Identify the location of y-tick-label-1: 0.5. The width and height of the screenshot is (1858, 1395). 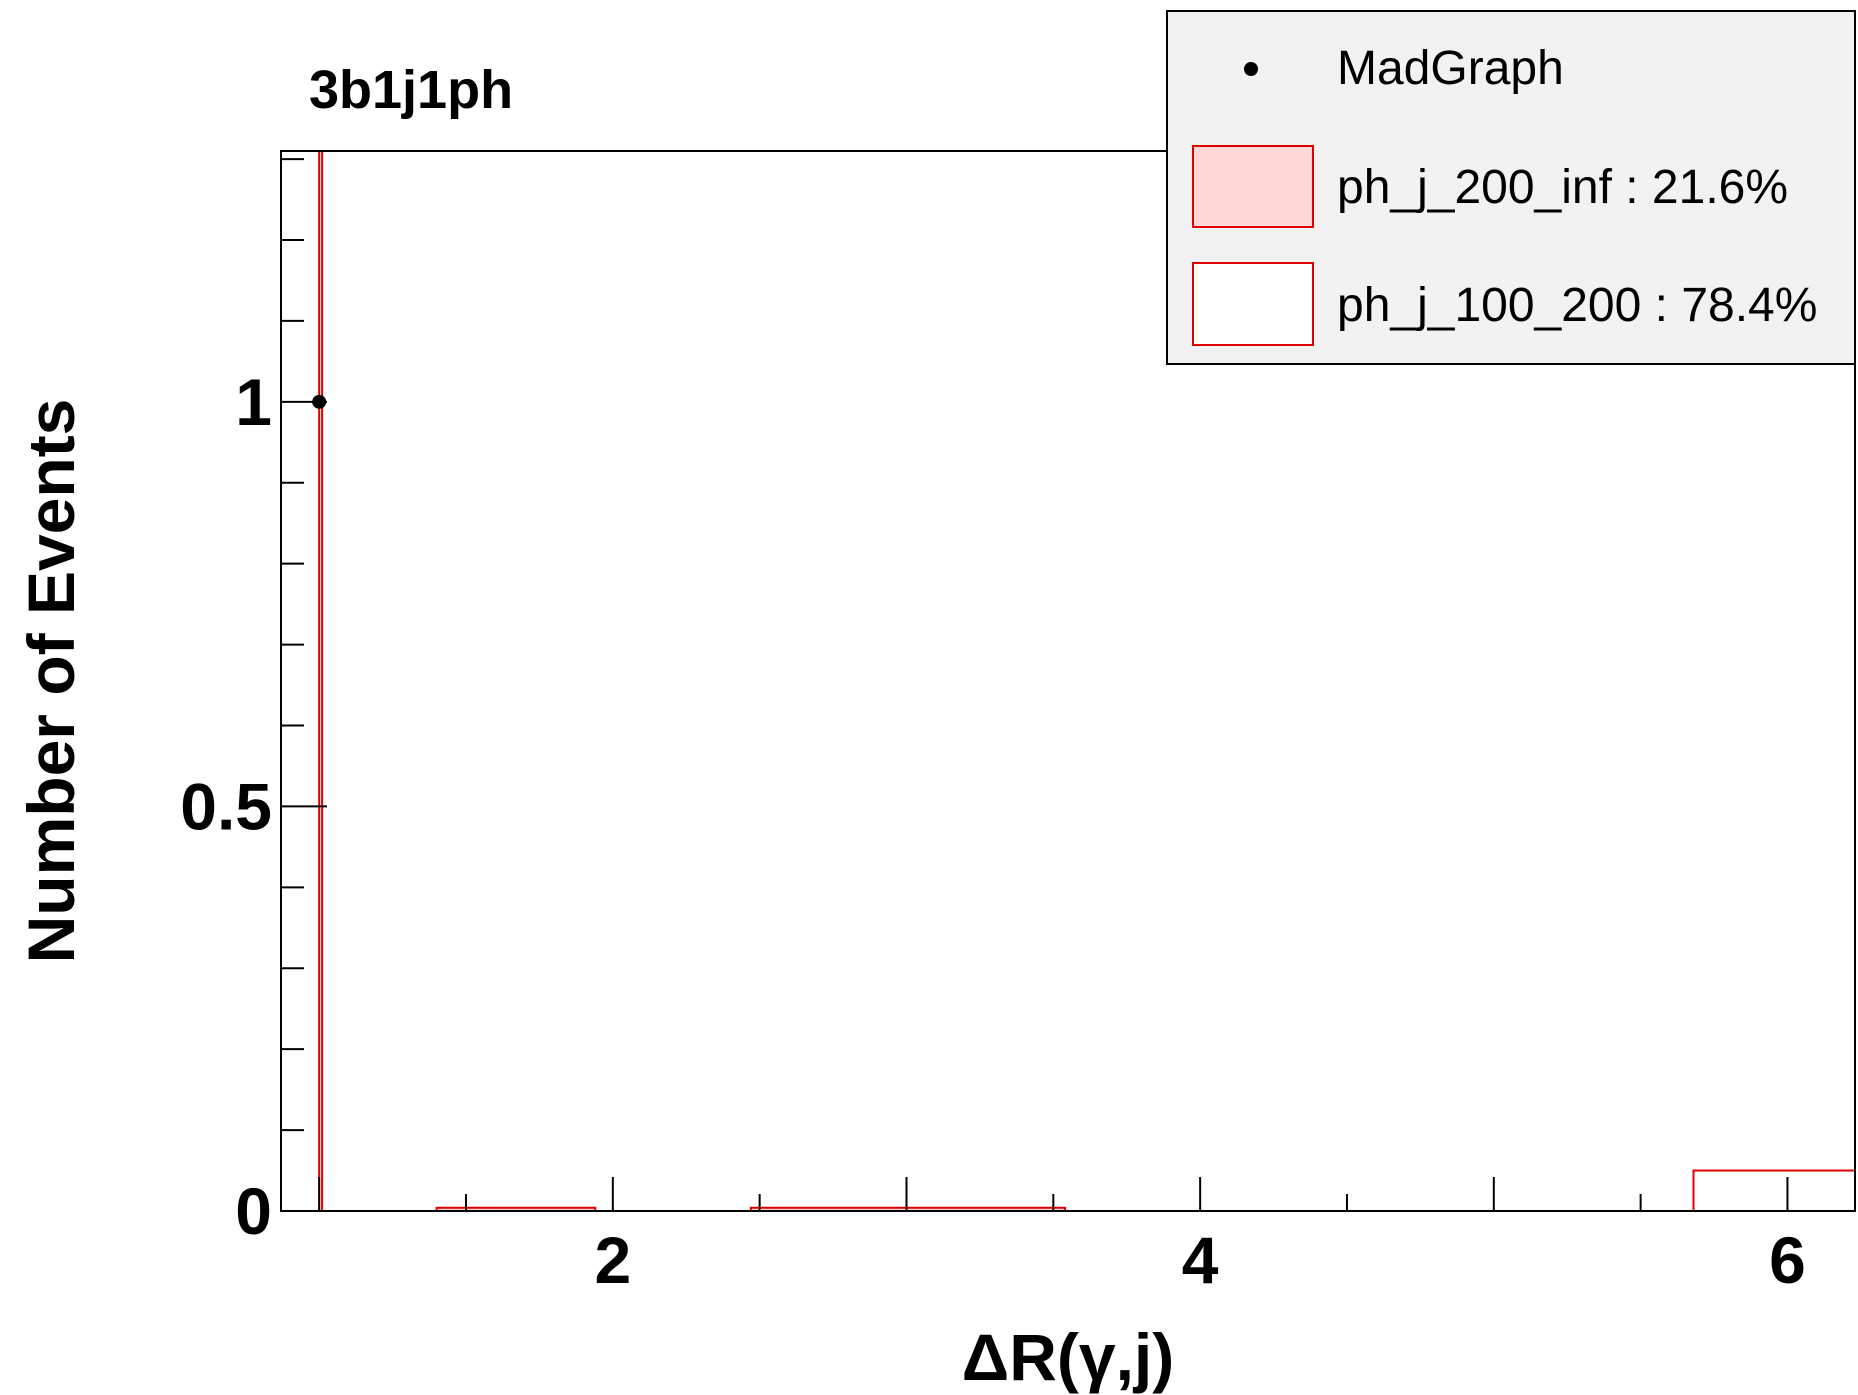
(226, 806).